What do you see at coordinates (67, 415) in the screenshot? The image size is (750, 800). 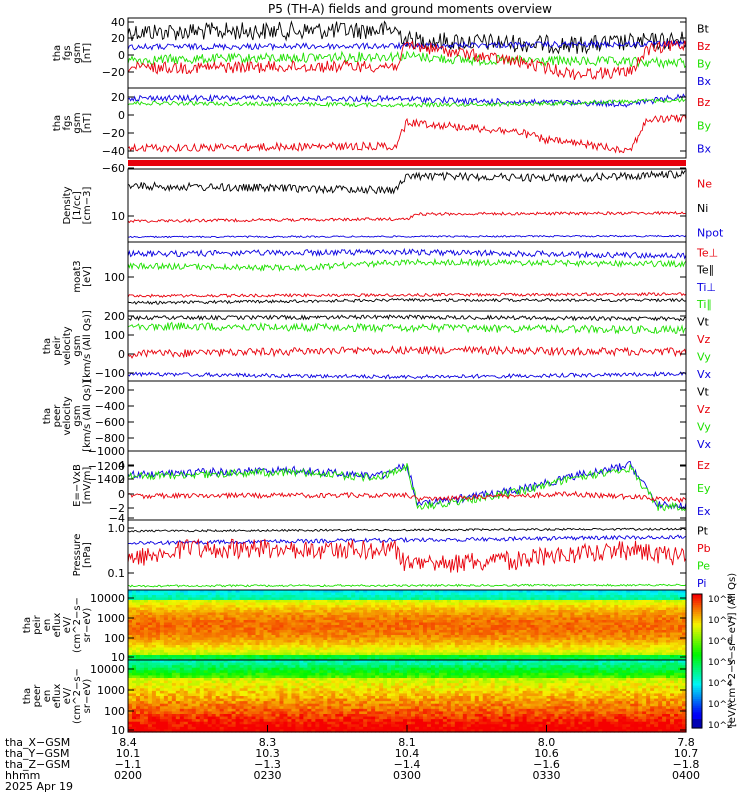 I see `y-axis-label: velocity` at bounding box center [67, 415].